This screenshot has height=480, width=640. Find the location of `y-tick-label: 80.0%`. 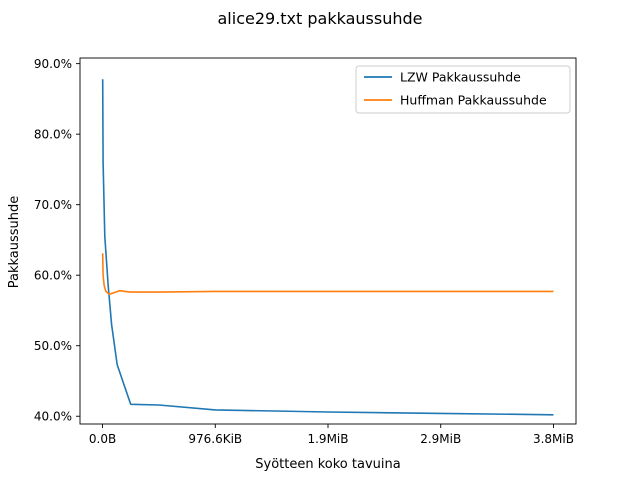

y-tick-label: 80.0% is located at coordinates (53, 135).